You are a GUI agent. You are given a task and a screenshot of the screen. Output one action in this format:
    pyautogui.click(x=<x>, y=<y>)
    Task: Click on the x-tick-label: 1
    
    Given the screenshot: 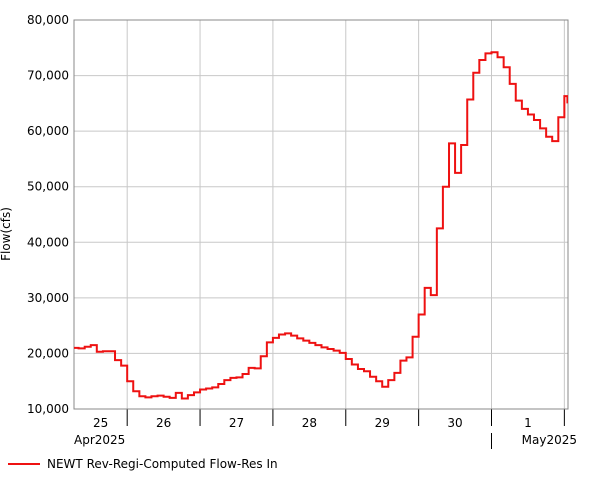 What is the action you would take?
    pyautogui.click(x=528, y=423)
    